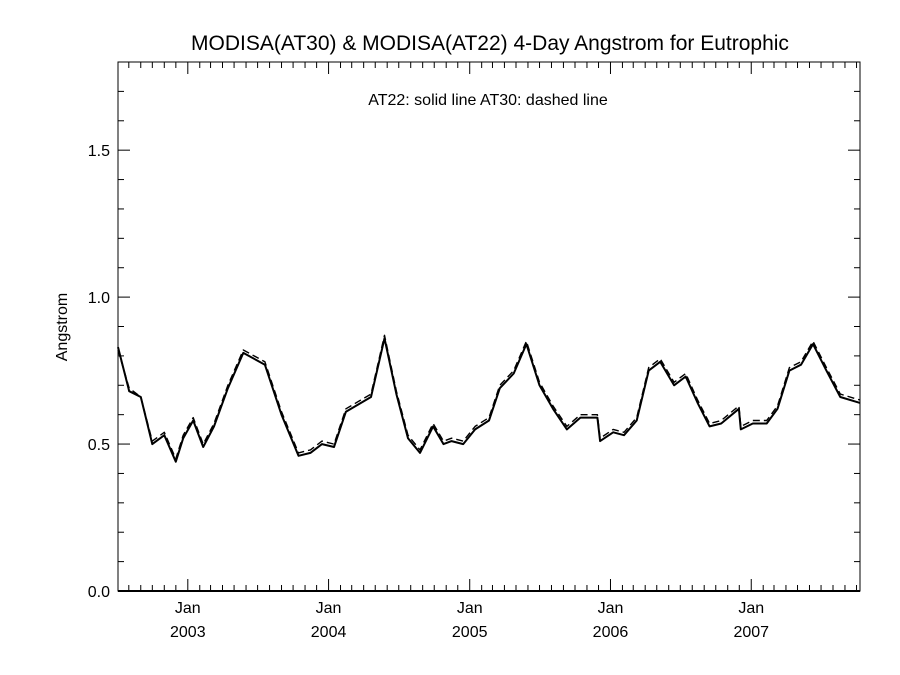 The image size is (900, 675). What do you see at coordinates (99, 298) in the screenshot?
I see `y-tick-label: 1.0` at bounding box center [99, 298].